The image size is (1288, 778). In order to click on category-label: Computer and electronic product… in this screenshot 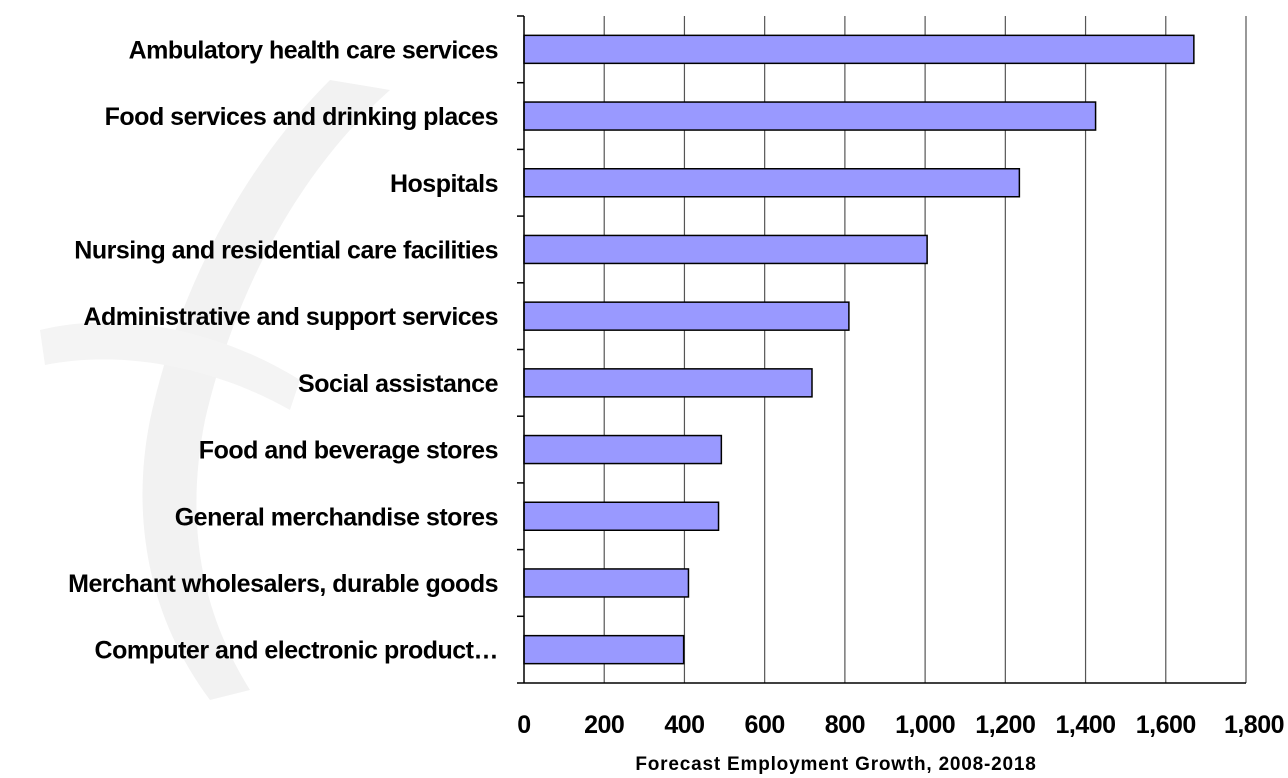, I will do `click(296, 651)`.